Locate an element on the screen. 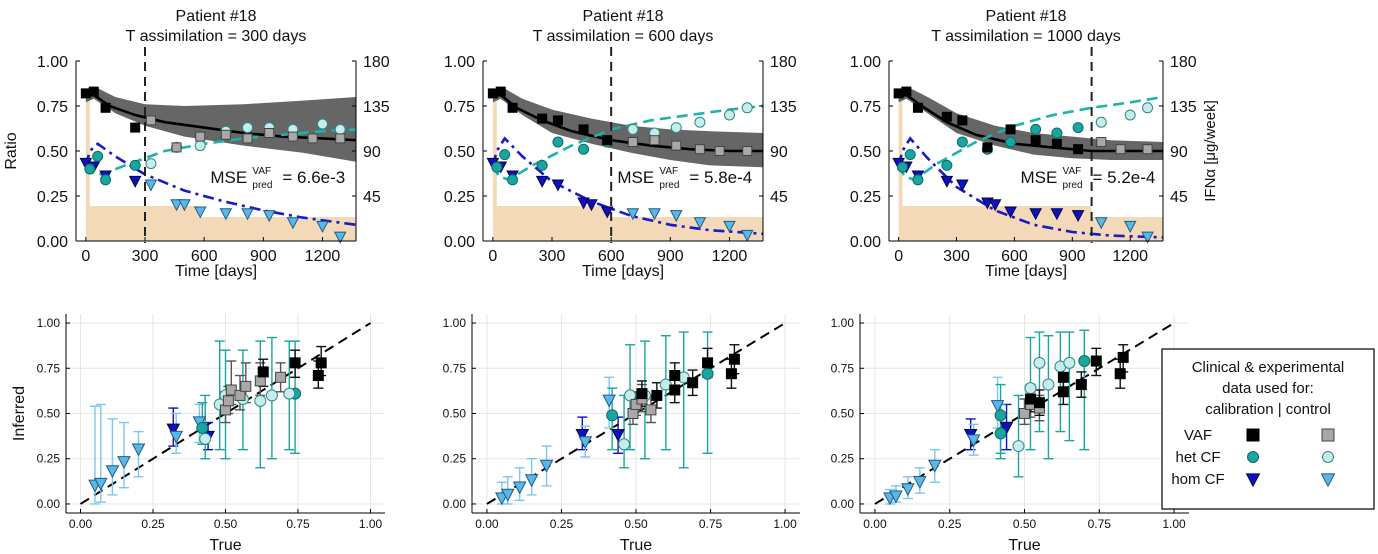  x-tick-label: 900 is located at coordinates (670, 256).